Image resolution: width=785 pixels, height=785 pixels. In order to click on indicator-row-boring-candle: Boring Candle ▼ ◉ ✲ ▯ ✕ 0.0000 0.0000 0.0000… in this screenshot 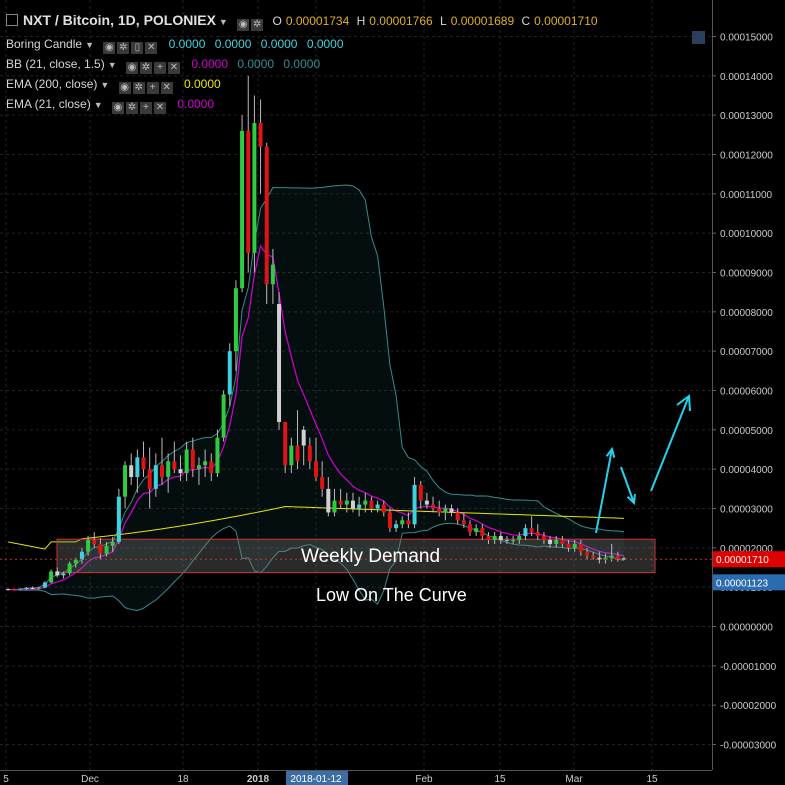, I will do `click(175, 45)`.